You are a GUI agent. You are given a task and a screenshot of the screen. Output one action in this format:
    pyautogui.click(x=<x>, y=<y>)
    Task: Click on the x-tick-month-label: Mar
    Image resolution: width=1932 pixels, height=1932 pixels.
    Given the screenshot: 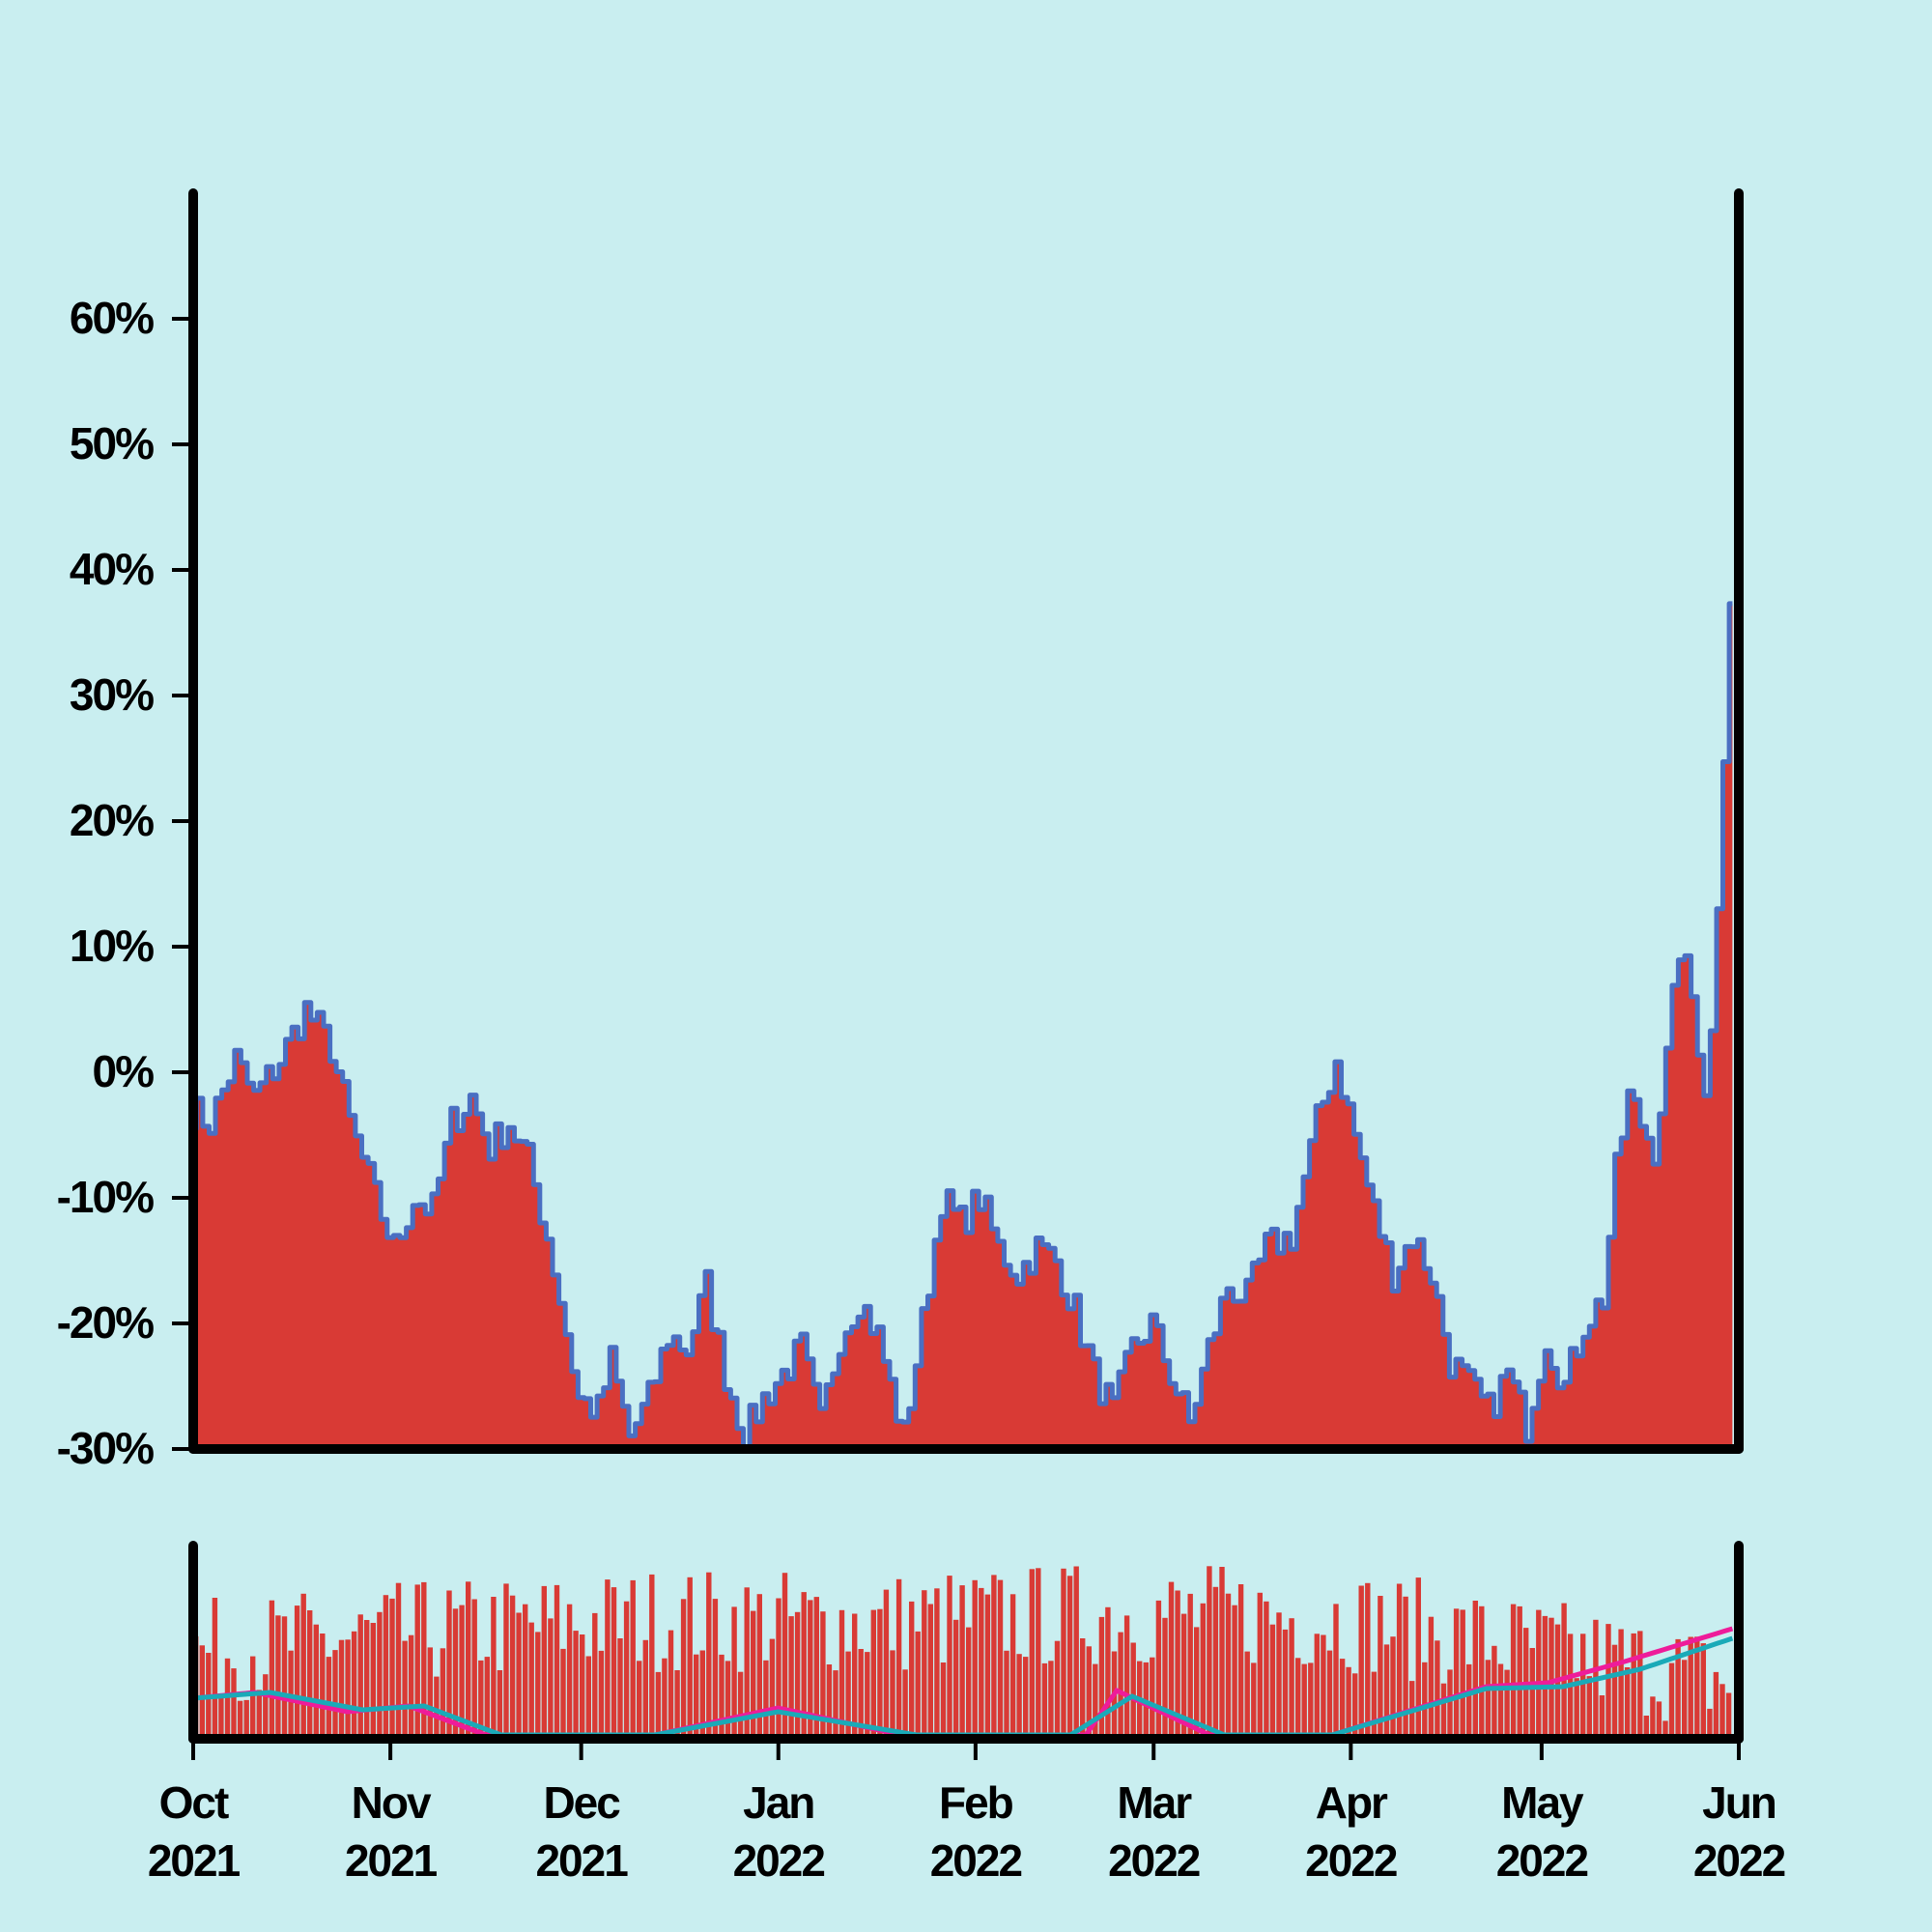 What is the action you would take?
    pyautogui.click(x=1154, y=1802)
    